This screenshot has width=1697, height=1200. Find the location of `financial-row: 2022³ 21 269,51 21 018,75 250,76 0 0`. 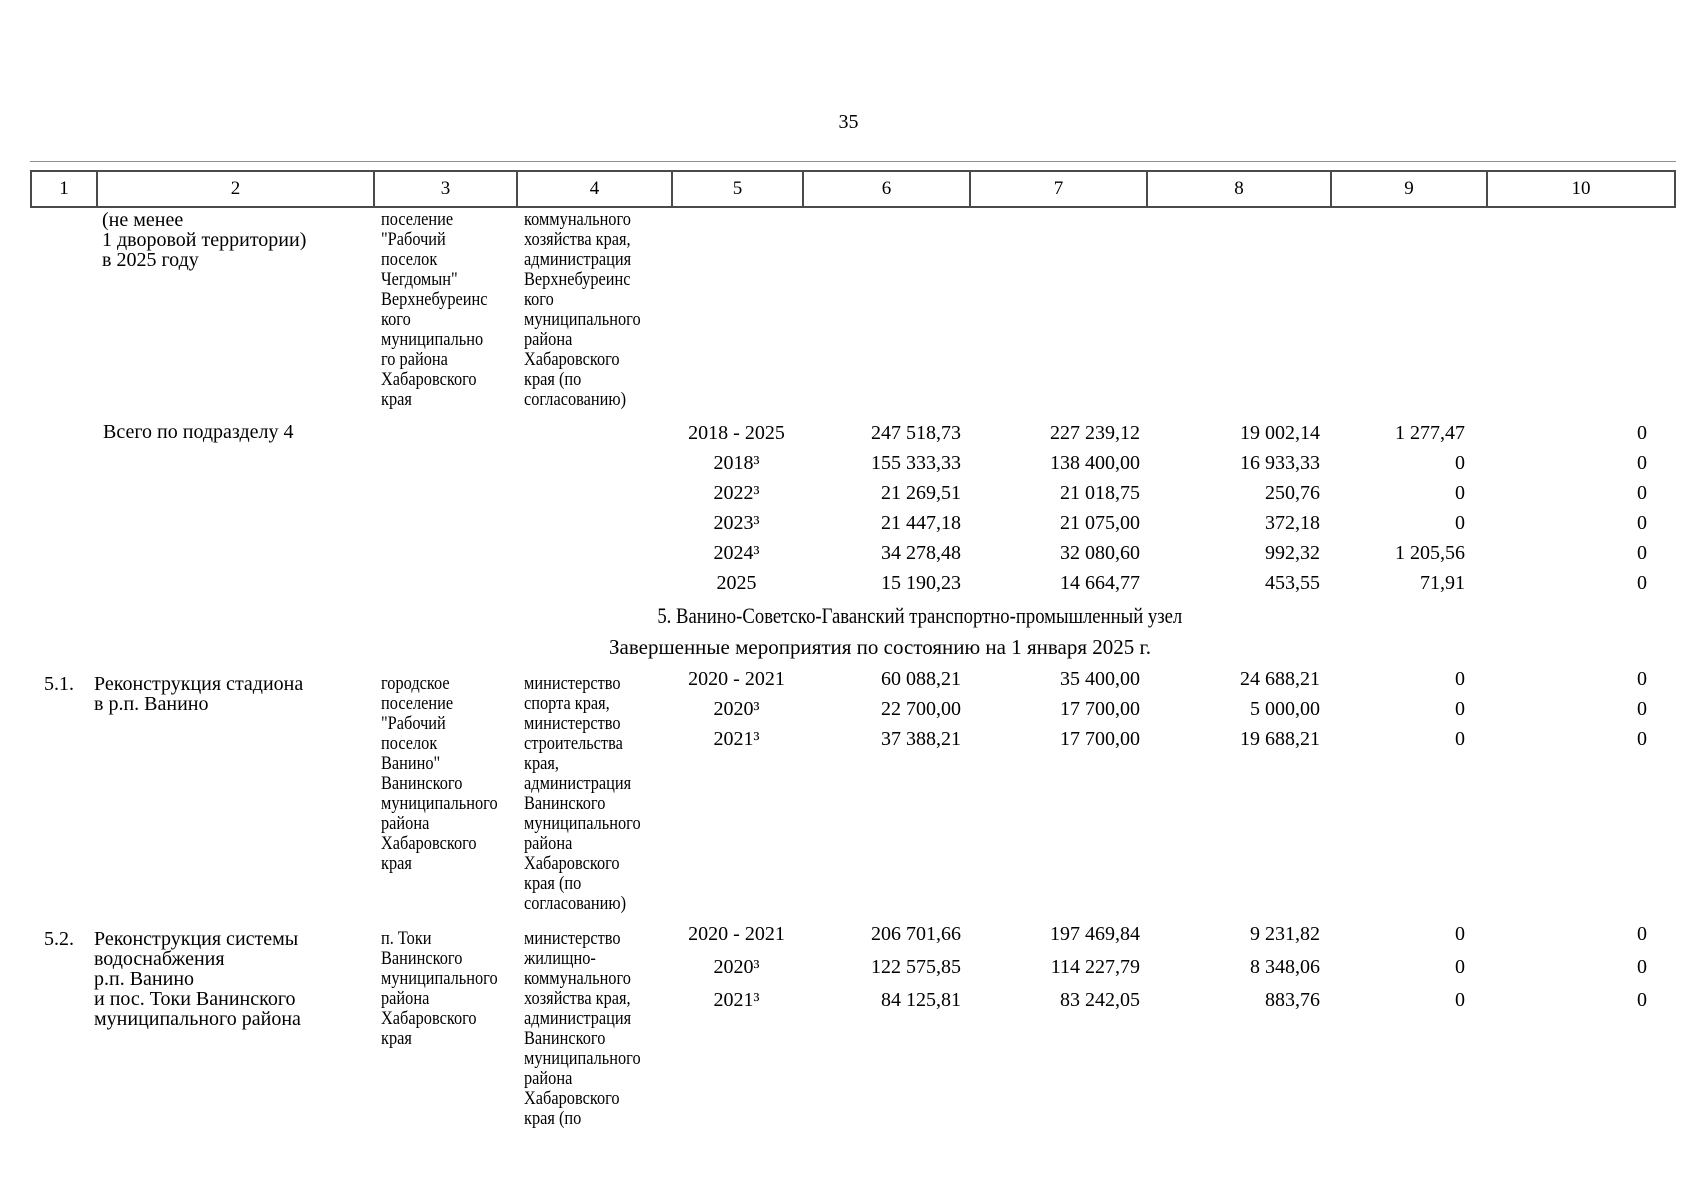

financial-row: 2022³ 21 269,51 21 018,75 250,76 0 0 is located at coordinates (1173, 493).